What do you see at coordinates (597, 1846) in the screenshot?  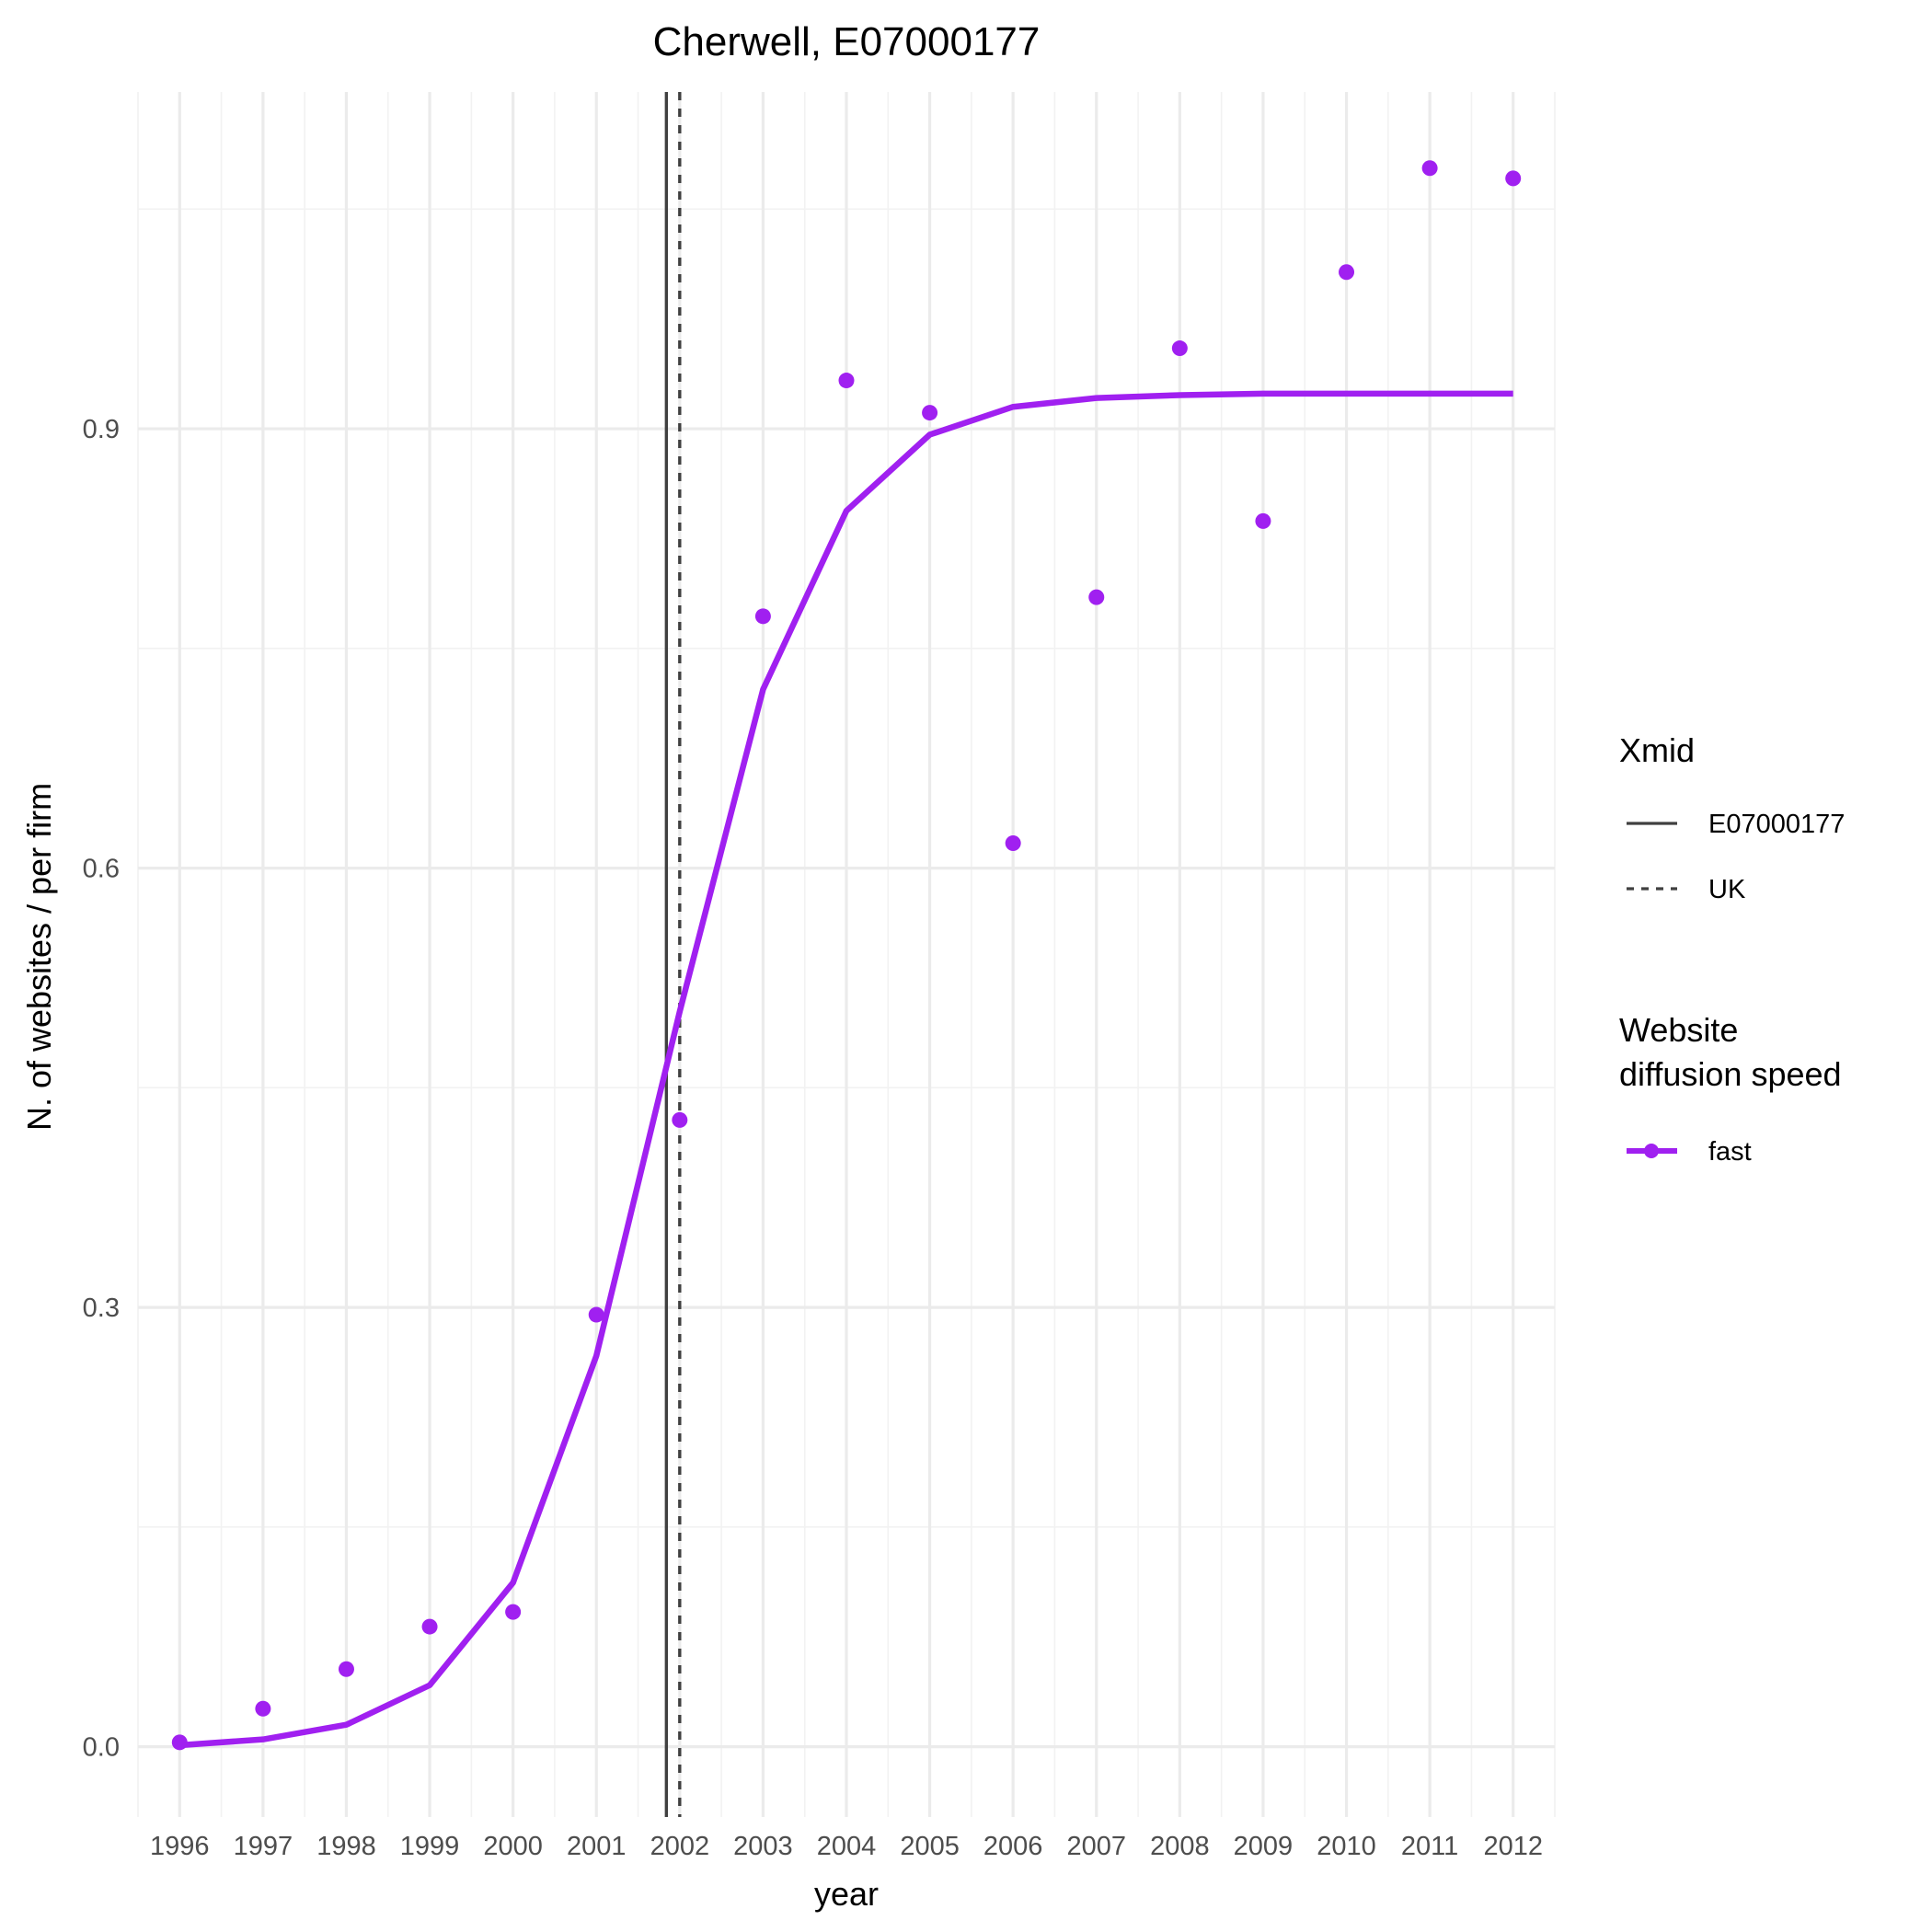 I see `x-tick-label: 2001` at bounding box center [597, 1846].